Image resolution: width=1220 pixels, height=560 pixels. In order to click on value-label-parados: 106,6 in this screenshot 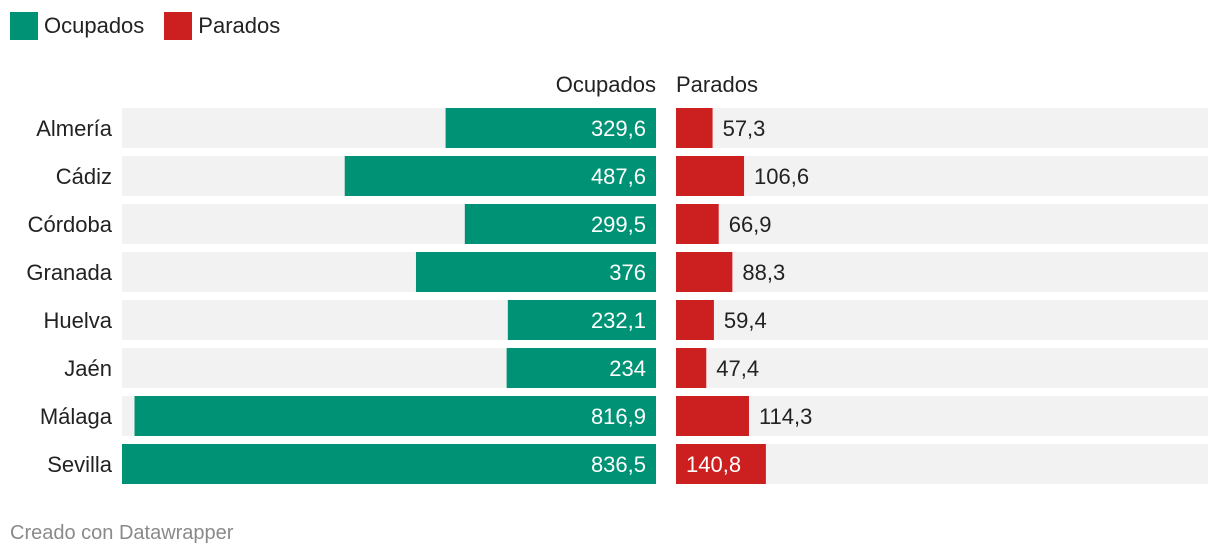, I will do `click(781, 176)`.